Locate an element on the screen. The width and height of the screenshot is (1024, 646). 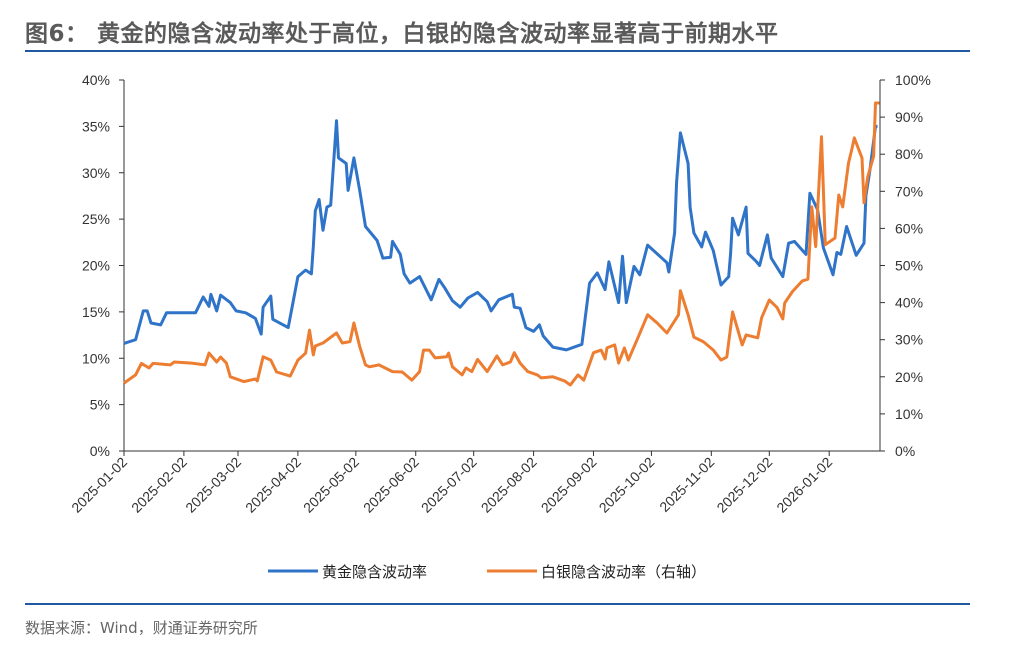
x-axis-tick-label: 2025-02-02 is located at coordinates (159, 485).